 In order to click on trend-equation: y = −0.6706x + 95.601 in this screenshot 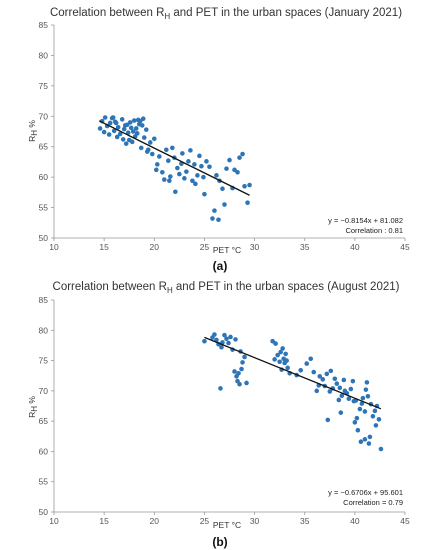, I will do `click(365, 492)`.